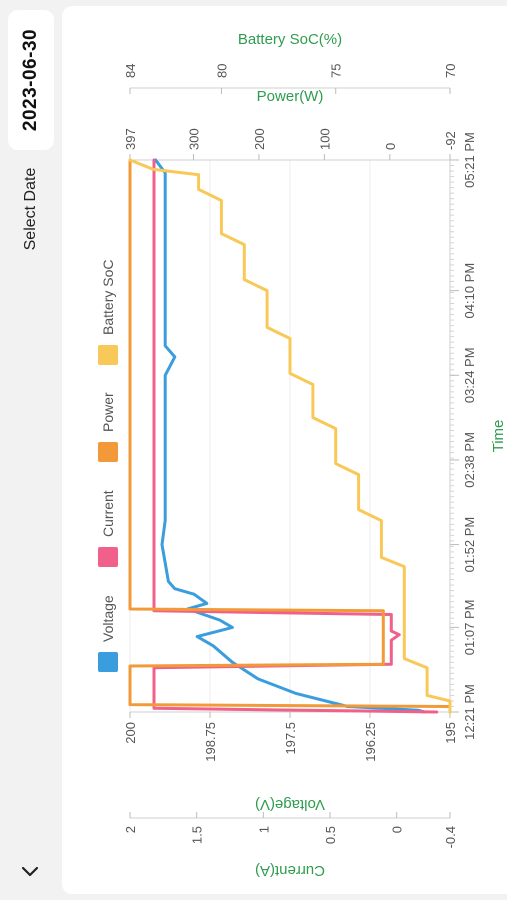 This screenshot has width=507, height=900. I want to click on legend-label: Current, so click(108, 513).